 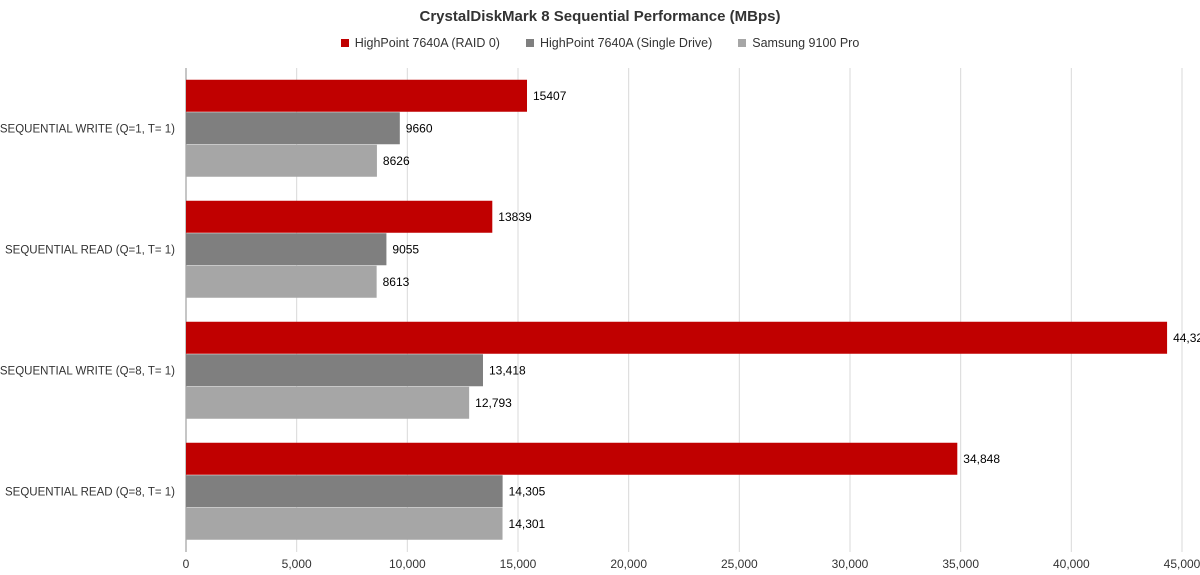 I want to click on legend-item-raid0: HighPoint 7640A (RAID 0), so click(x=420, y=43).